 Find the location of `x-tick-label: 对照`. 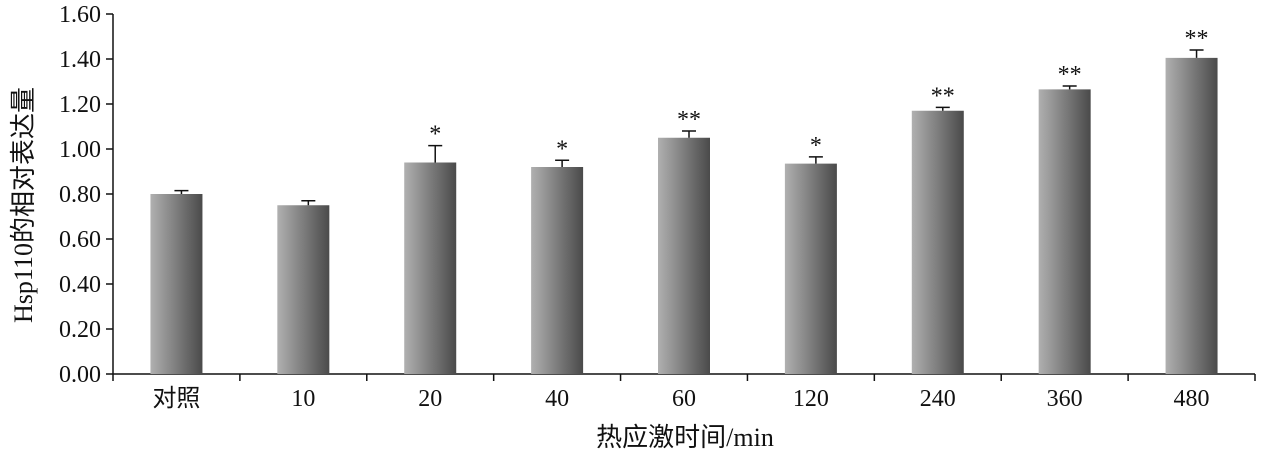

x-tick-label: 对照 is located at coordinates (176, 398).